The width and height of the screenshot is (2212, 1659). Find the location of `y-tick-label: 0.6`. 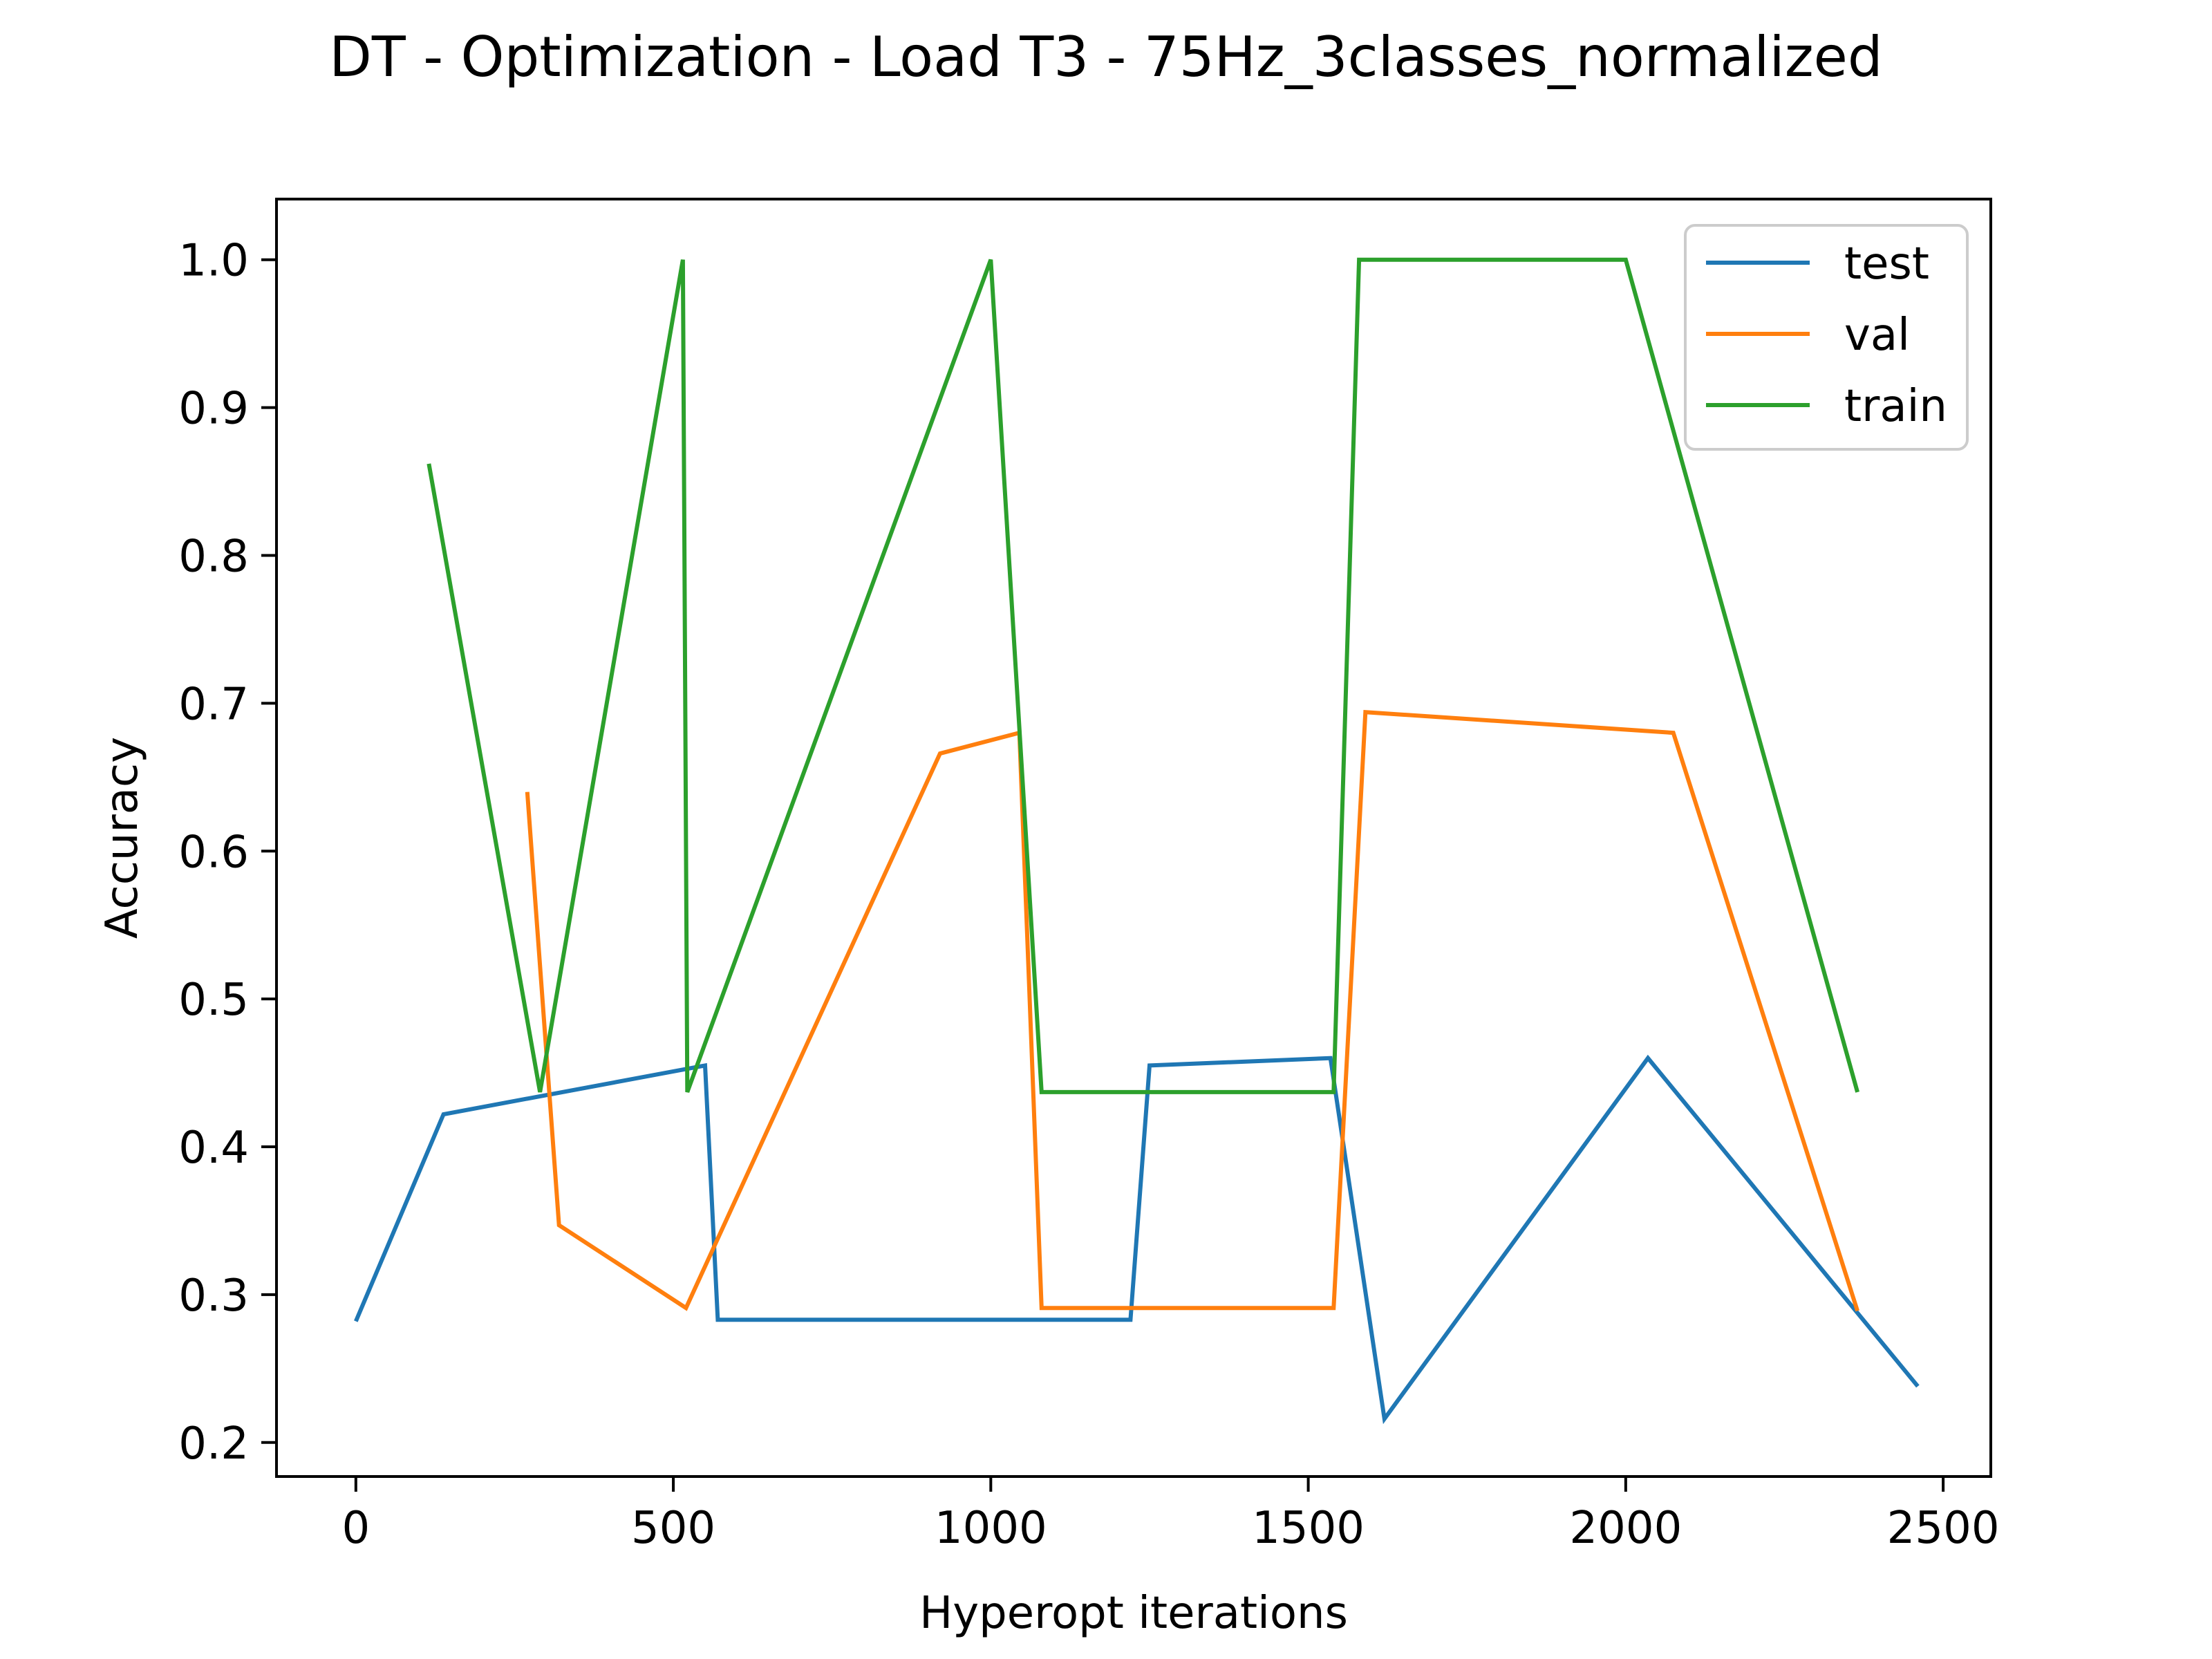

y-tick-label: 0.6 is located at coordinates (214, 852).